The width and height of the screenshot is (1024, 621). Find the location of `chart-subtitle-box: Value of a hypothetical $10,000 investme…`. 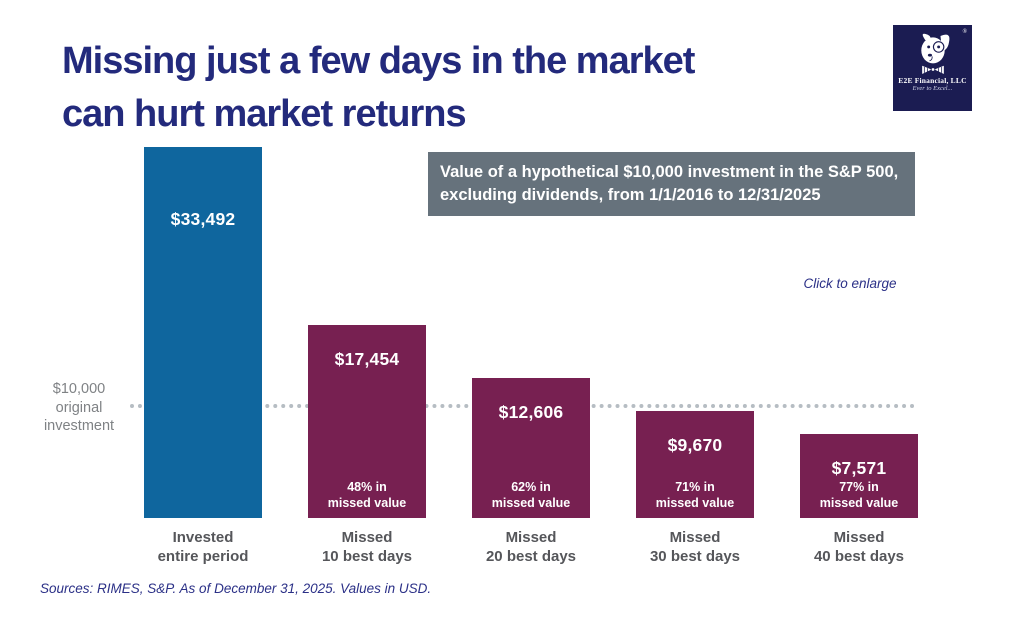

chart-subtitle-box: Value of a hypothetical $10,000 investme… is located at coordinates (671, 184).